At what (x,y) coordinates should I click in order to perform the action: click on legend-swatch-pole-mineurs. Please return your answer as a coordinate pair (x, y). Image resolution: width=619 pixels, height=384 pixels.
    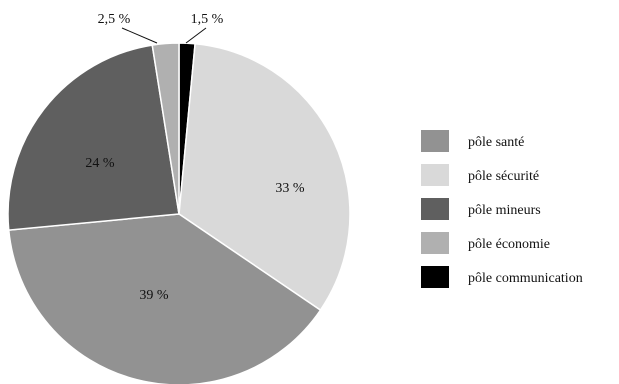
    Looking at the image, I should click on (435, 209).